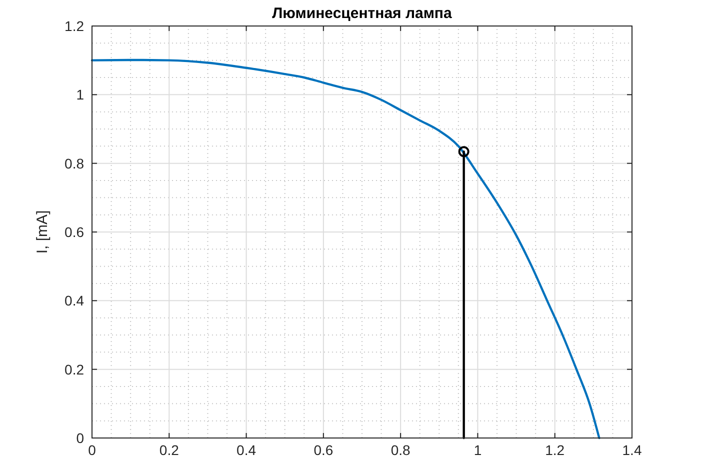  I want to click on y-tick-label: 0.4, so click(74, 300).